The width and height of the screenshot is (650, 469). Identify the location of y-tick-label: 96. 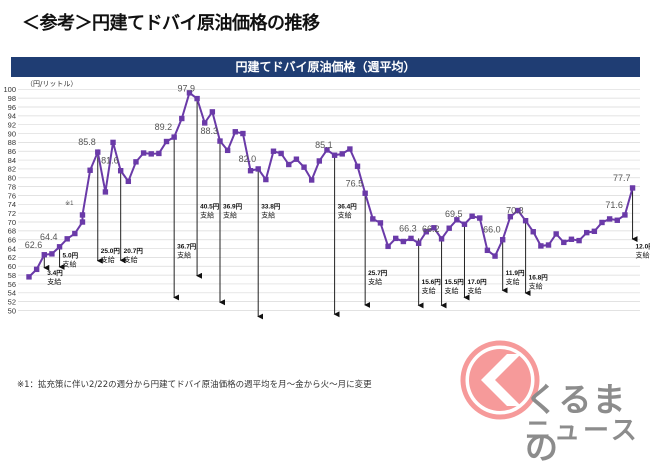
(12, 107).